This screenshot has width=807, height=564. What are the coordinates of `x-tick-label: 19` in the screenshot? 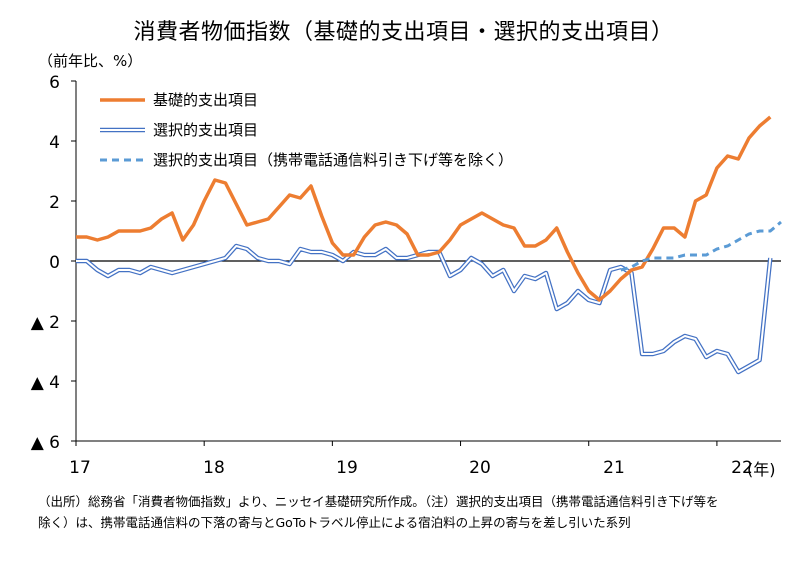 It's located at (347, 468).